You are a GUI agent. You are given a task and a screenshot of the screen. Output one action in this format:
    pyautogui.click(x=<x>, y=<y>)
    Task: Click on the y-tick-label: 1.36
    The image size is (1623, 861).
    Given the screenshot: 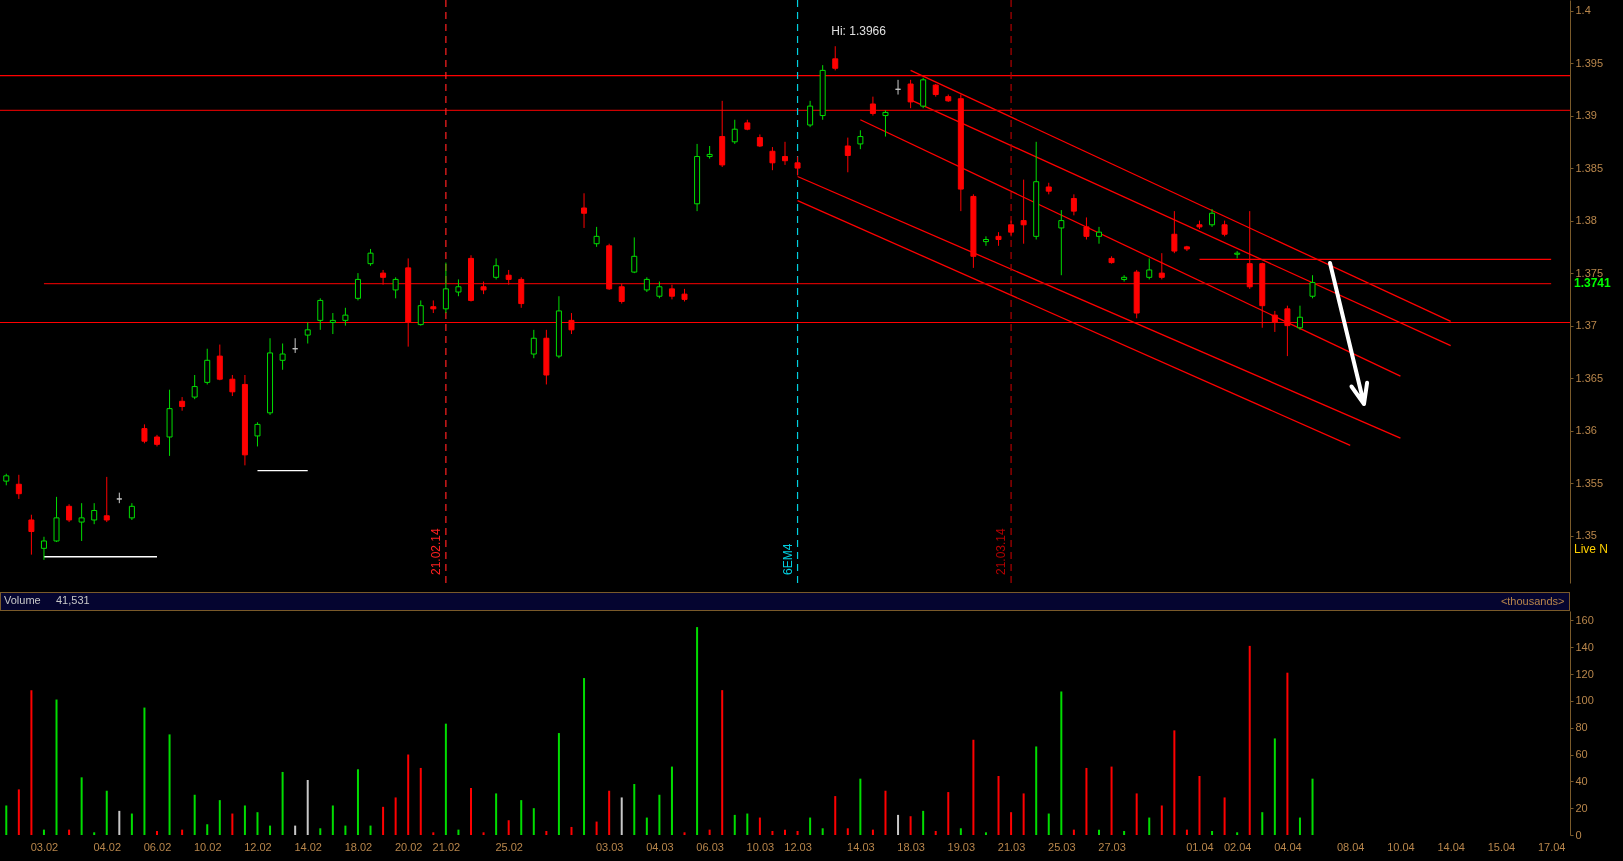 What is the action you would take?
    pyautogui.click(x=1586, y=430)
    